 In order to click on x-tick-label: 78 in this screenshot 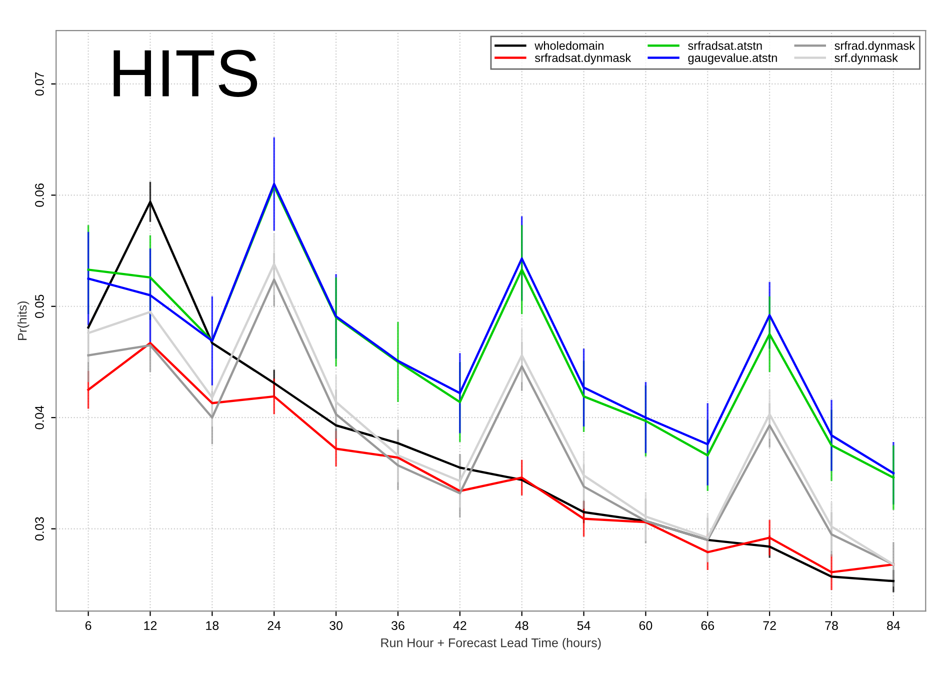, I will do `click(831, 625)`.